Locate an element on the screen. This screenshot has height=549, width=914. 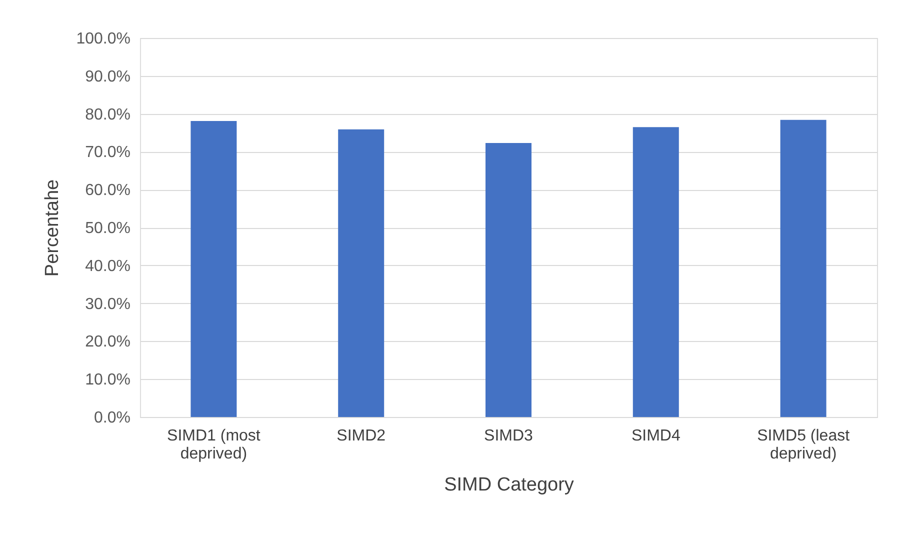
y-tick-label: 80.0% is located at coordinates (107, 115).